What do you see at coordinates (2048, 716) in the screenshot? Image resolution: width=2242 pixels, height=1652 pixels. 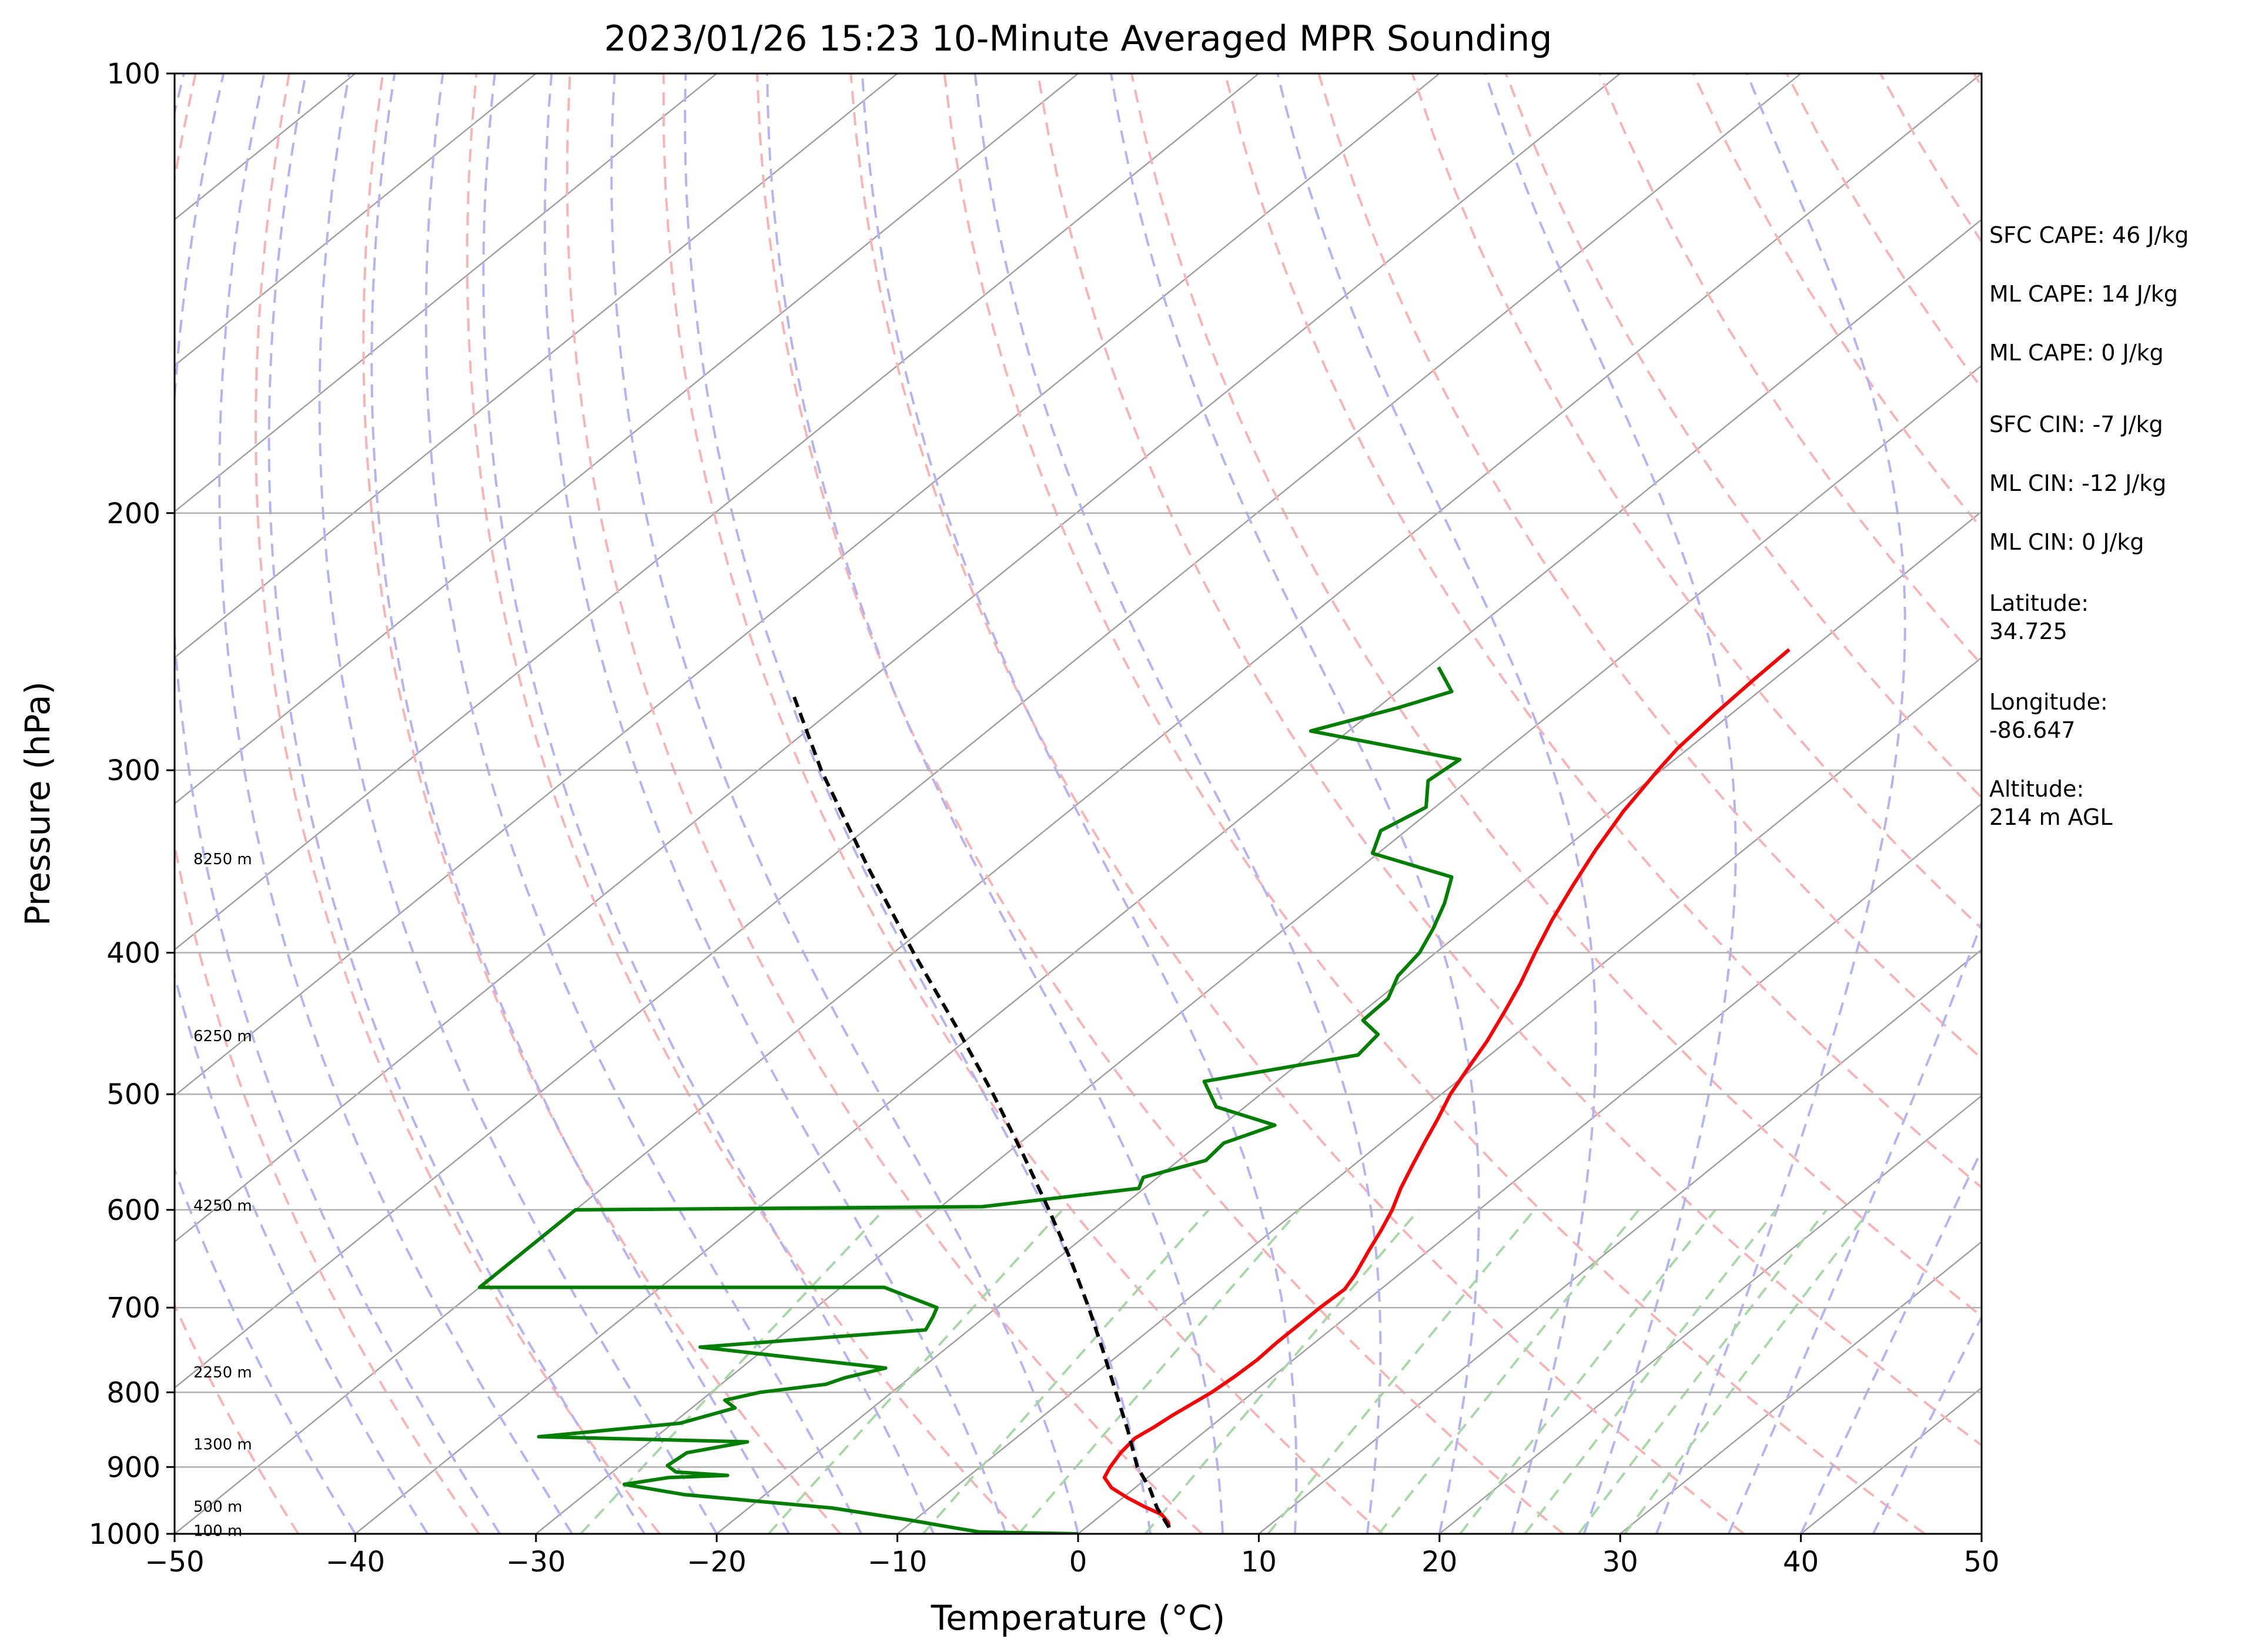 I see `annotation-text: Longitude: -86.647` at bounding box center [2048, 716].